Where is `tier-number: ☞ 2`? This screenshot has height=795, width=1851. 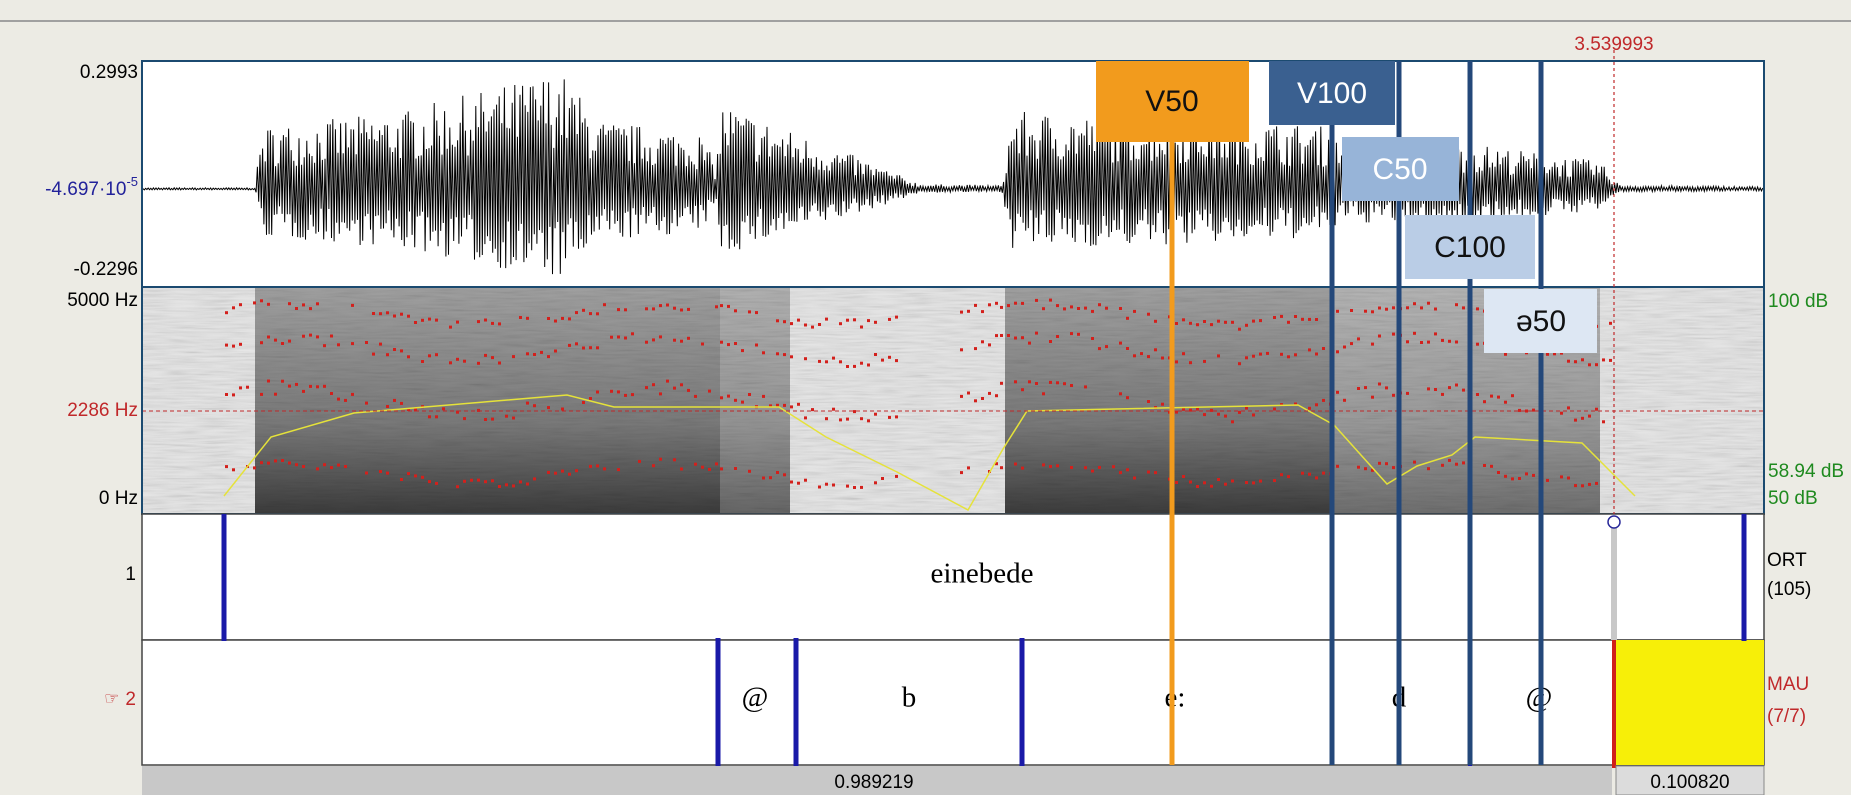 tier-number: ☞ 2 is located at coordinates (120, 699).